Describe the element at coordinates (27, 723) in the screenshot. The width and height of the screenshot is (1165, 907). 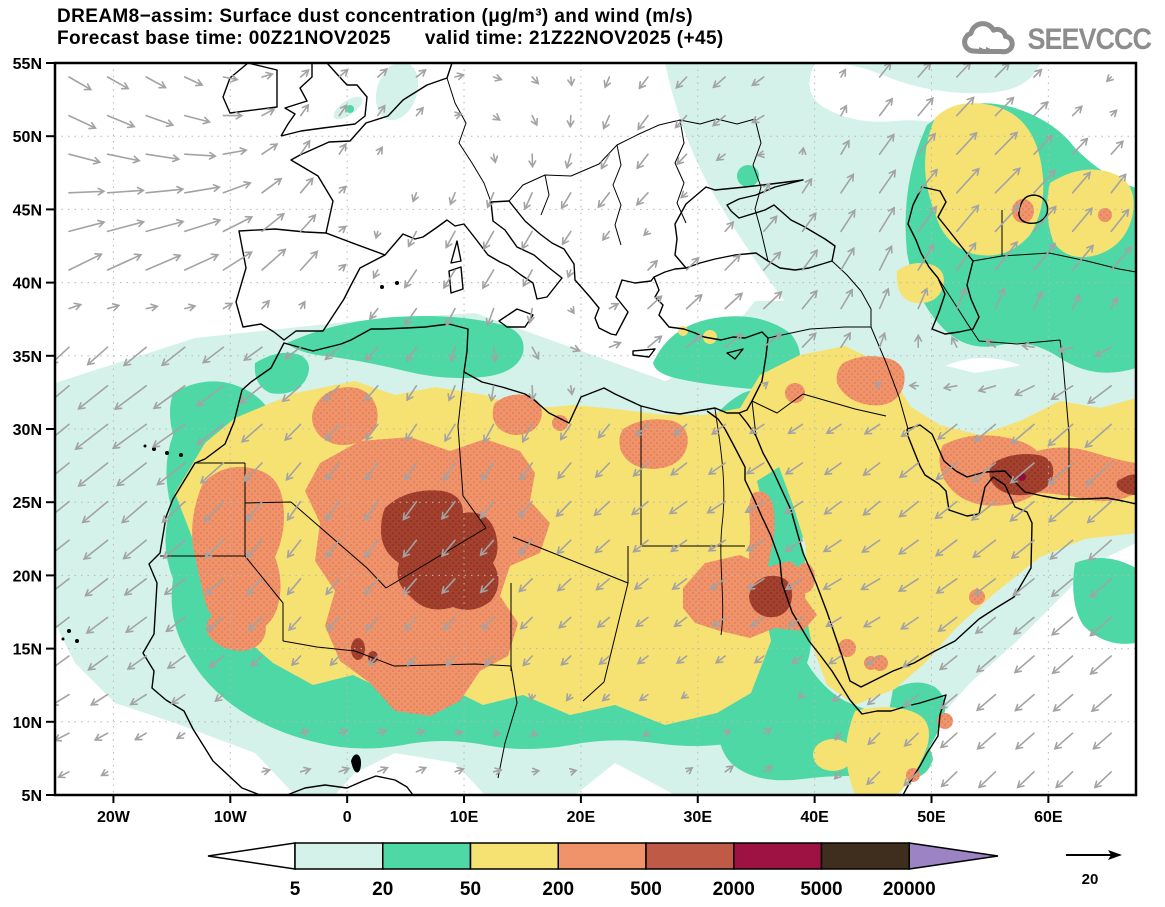
I see `lat-tick-label: 10N` at that location.